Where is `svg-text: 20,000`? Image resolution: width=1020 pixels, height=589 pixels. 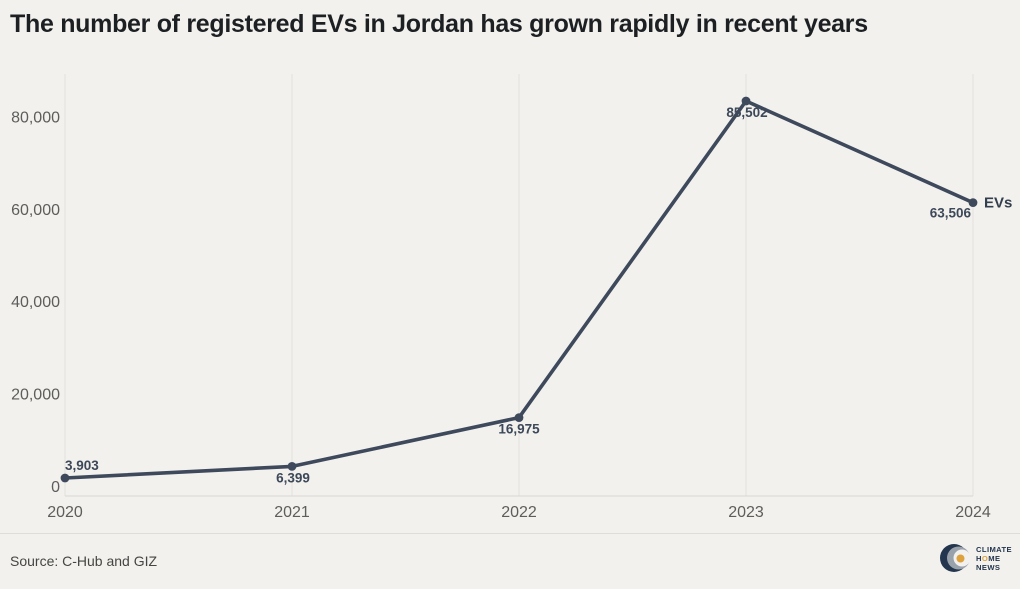
svg-text: 20,000 is located at coordinates (35, 395).